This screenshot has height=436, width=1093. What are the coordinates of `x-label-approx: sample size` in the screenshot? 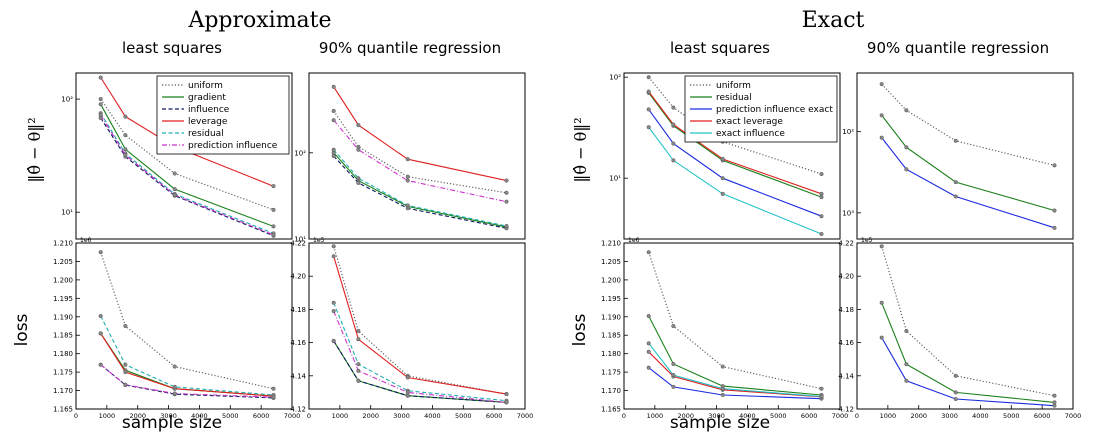 It's located at (172, 423).